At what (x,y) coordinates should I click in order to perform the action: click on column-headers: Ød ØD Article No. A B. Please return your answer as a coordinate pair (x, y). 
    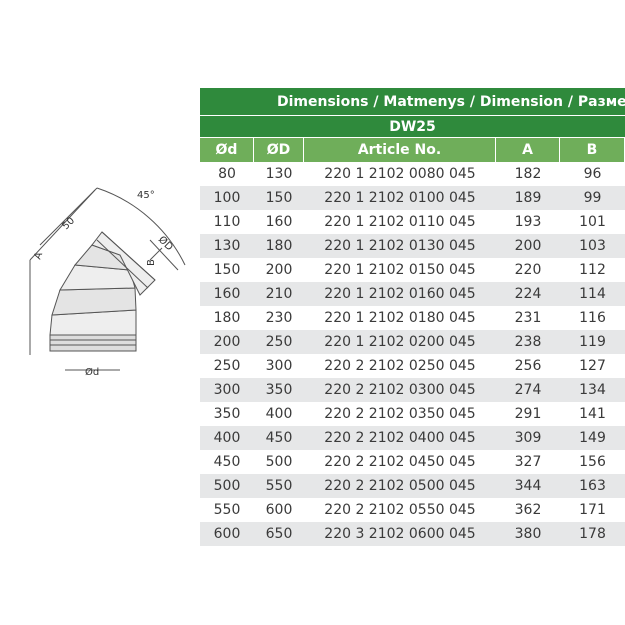
    Looking at the image, I should click on (412, 150).